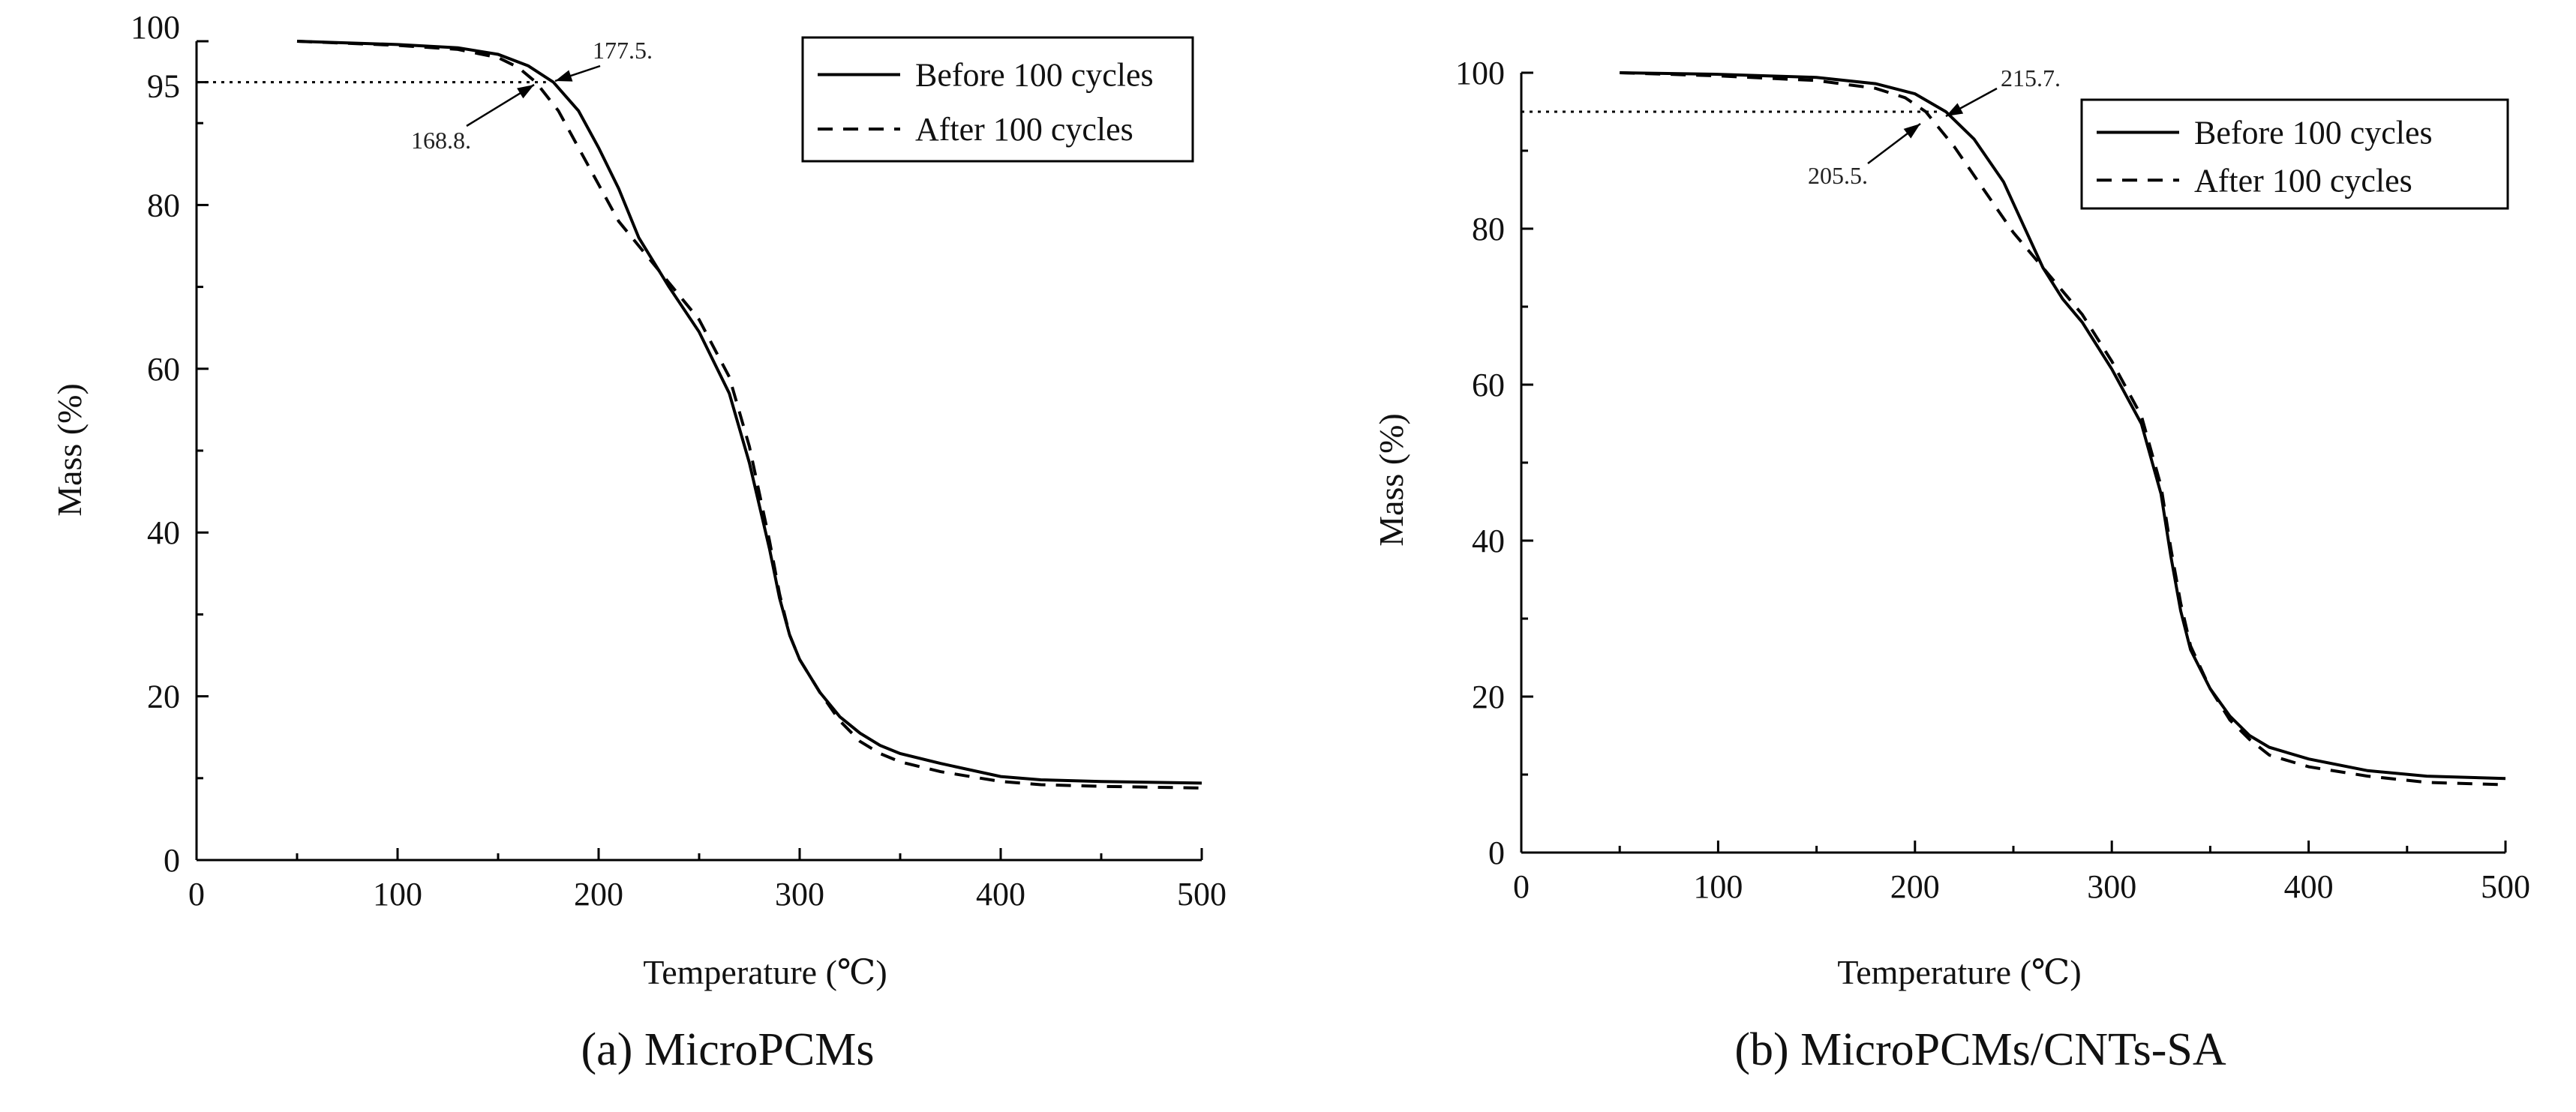 The width and height of the screenshot is (2576, 1112). What do you see at coordinates (2031, 77) in the screenshot?
I see `annotation-label: 215.7.` at bounding box center [2031, 77].